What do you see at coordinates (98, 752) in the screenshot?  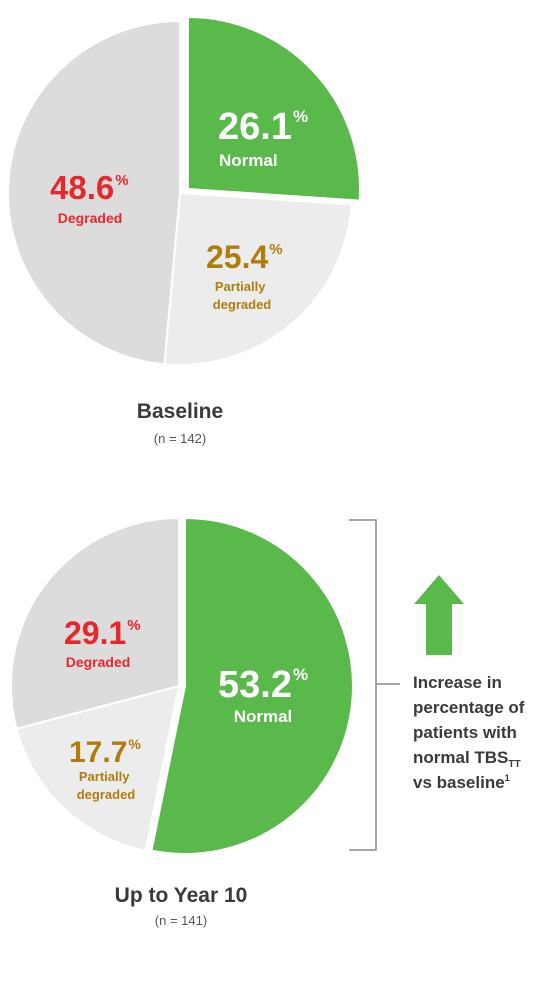 I see `slice-value: 17.7` at bounding box center [98, 752].